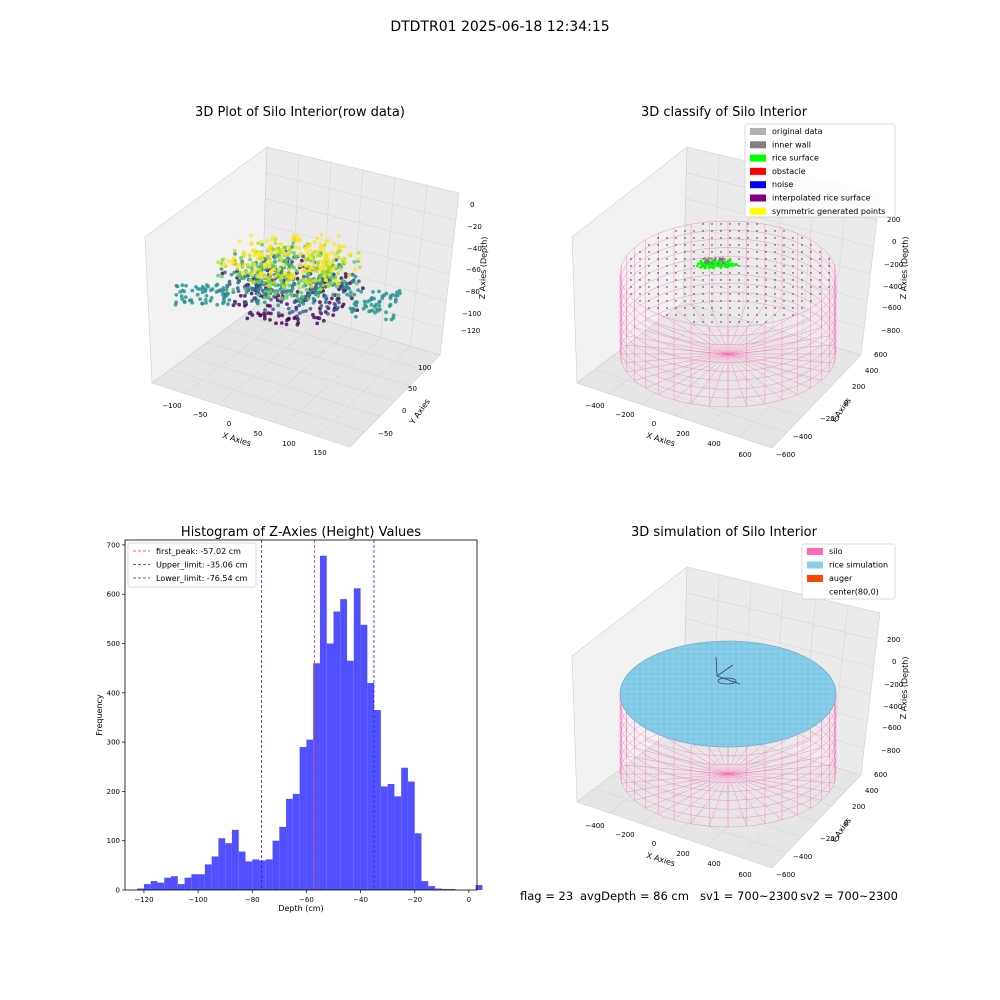  Describe the element at coordinates (891, 728) in the screenshot. I see `z-tick: −600` at that location.